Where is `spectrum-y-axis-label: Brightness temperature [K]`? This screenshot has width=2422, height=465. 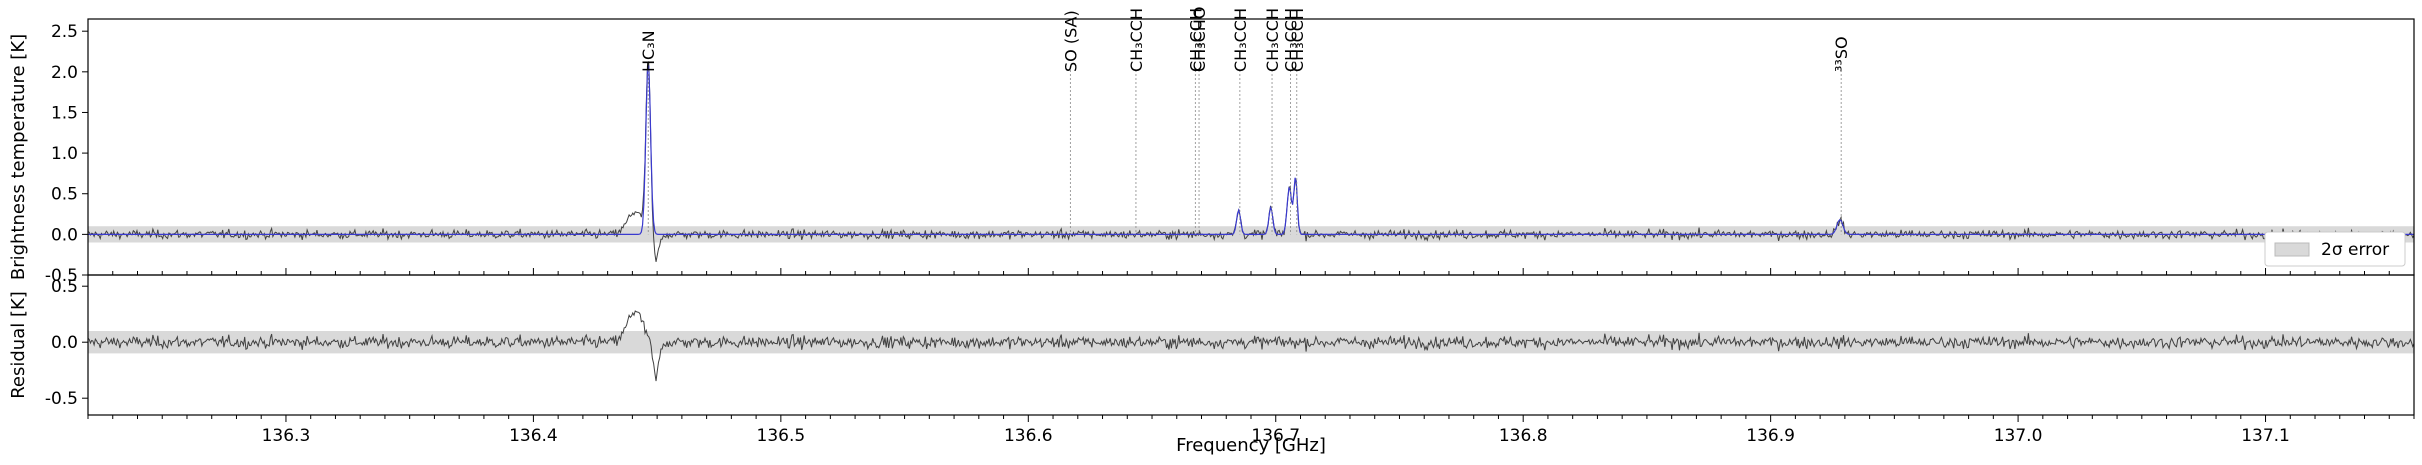 spectrum-y-axis-label: Brightness temperature [K] is located at coordinates (18, 157).